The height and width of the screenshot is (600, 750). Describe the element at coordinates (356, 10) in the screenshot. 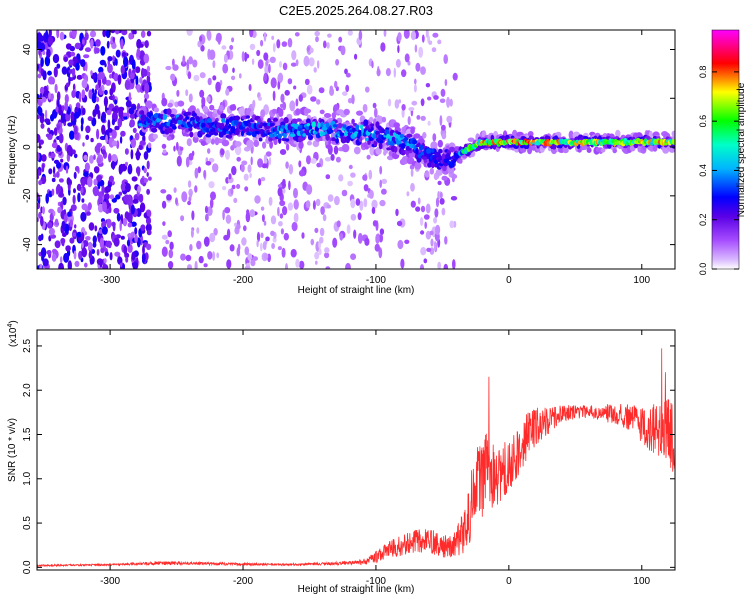

I see `figure-title: C2E5.2025.264.08.27.R03` at that location.